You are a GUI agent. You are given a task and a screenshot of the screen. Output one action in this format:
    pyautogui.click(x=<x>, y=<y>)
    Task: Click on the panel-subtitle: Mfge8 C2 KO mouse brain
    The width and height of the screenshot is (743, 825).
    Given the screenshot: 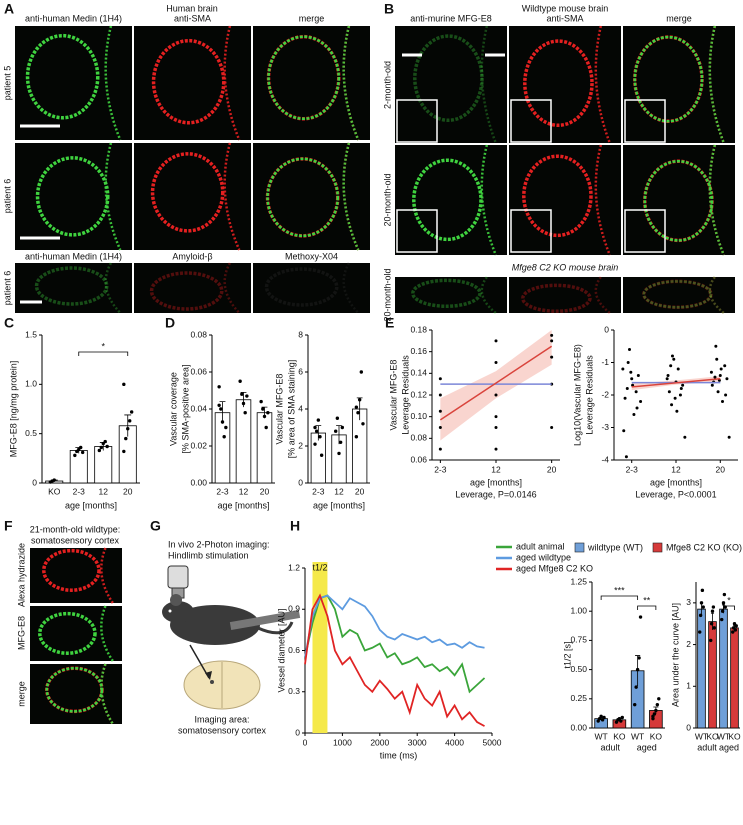 What is the action you would take?
    pyautogui.click(x=565, y=267)
    